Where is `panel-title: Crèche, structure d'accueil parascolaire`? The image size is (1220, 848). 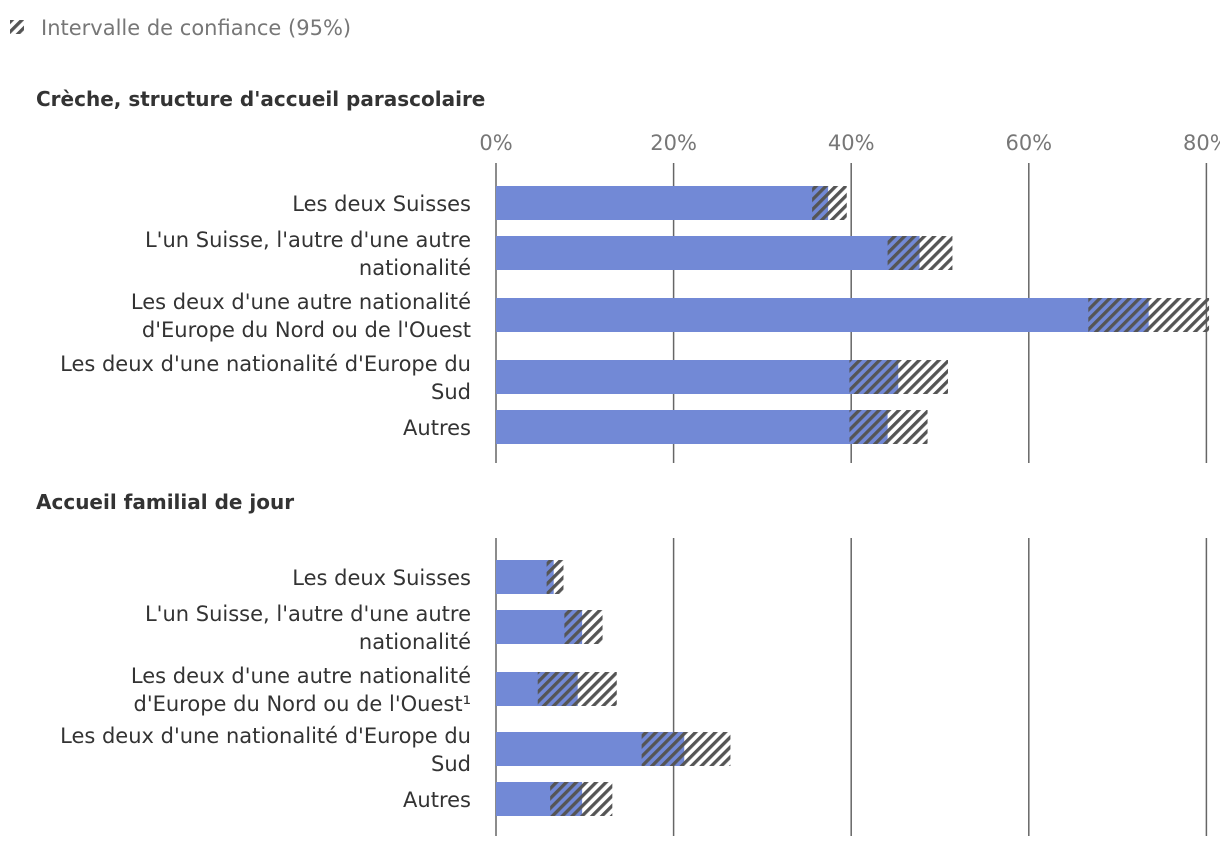
panel-title: Crèche, structure d'accueil parascolaire is located at coordinates (260, 99).